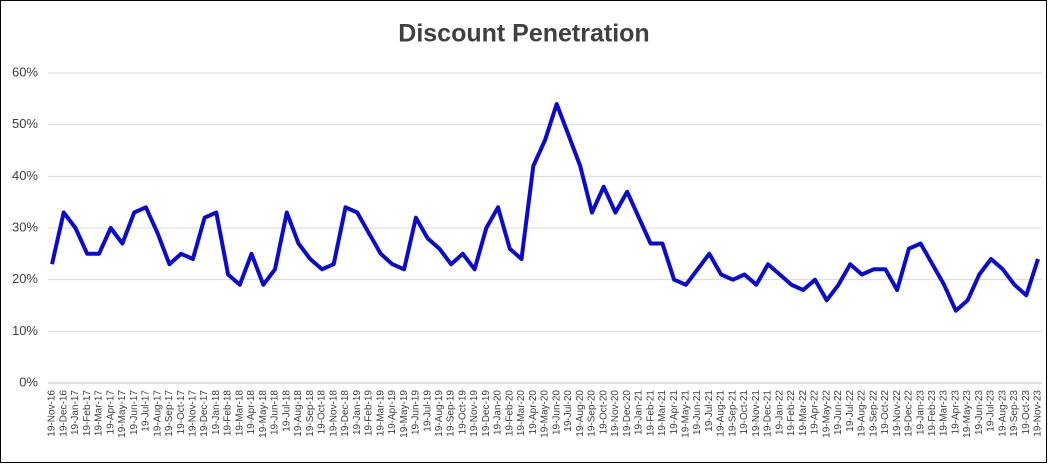 The width and height of the screenshot is (1048, 464). What do you see at coordinates (1002, 413) in the screenshot?
I see `x-tick-label: 19-Aug-23` at bounding box center [1002, 413].